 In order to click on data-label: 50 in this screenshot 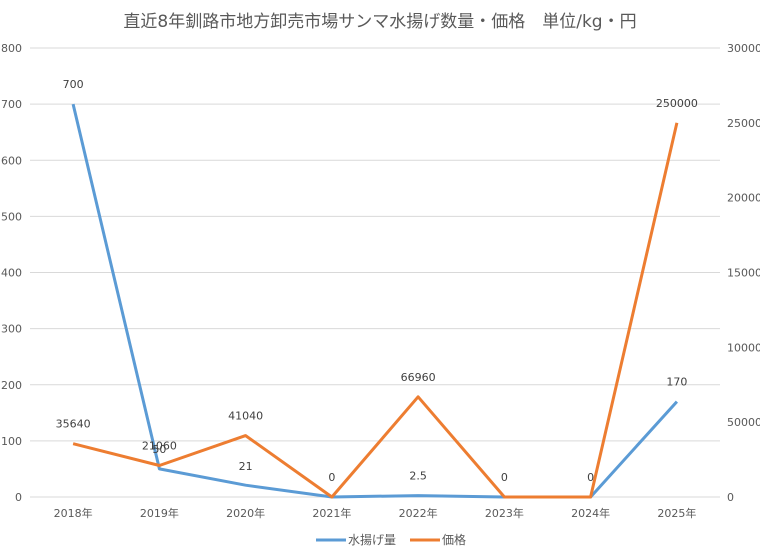, I will do `click(159, 449)`.